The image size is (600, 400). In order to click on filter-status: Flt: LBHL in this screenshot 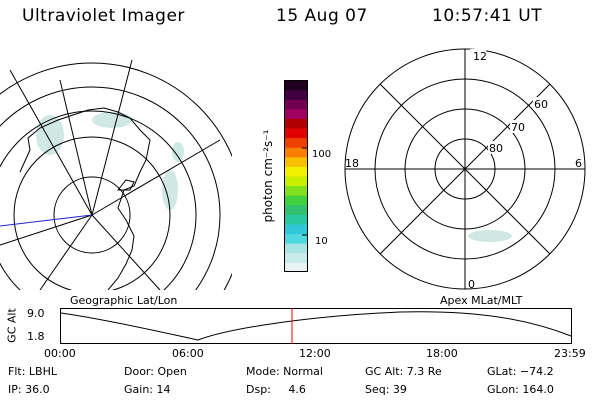, I will do `click(32, 371)`.